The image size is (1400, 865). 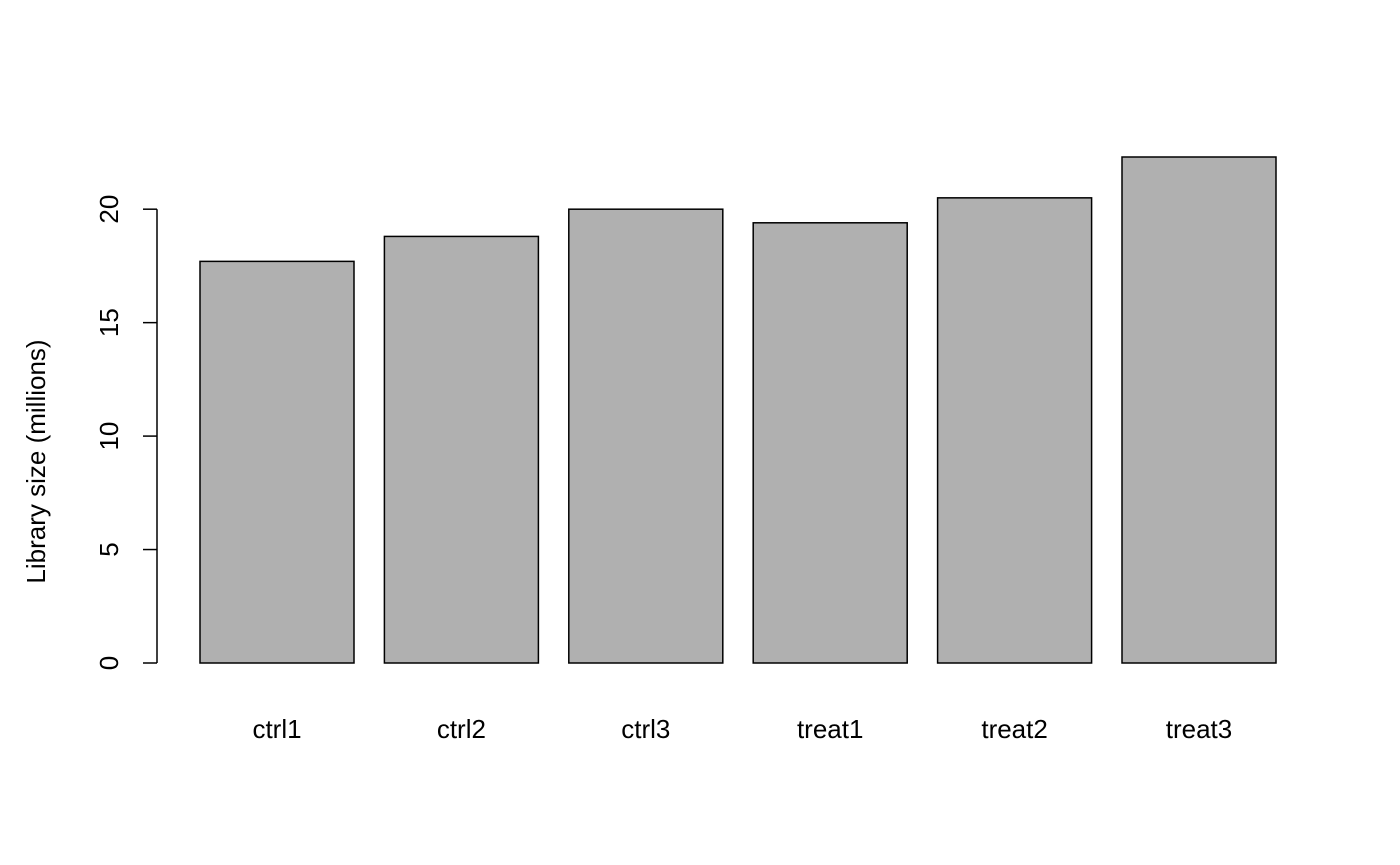 I want to click on bar-treat3, so click(x=1199, y=410).